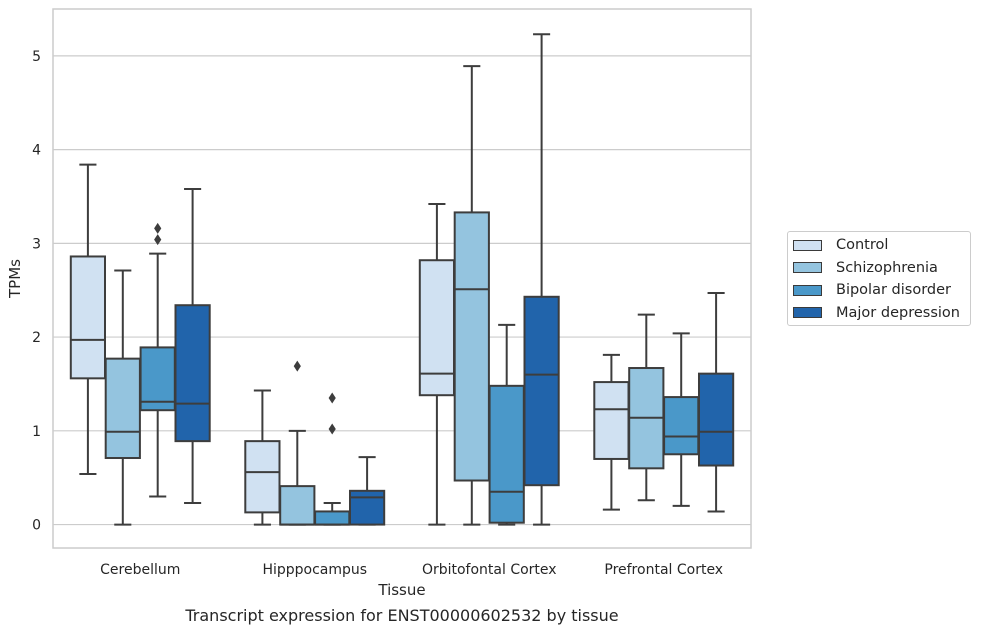 The image size is (983, 634). Describe the element at coordinates (887, 267) in the screenshot. I see `legend-label: Schizophrenia` at that location.